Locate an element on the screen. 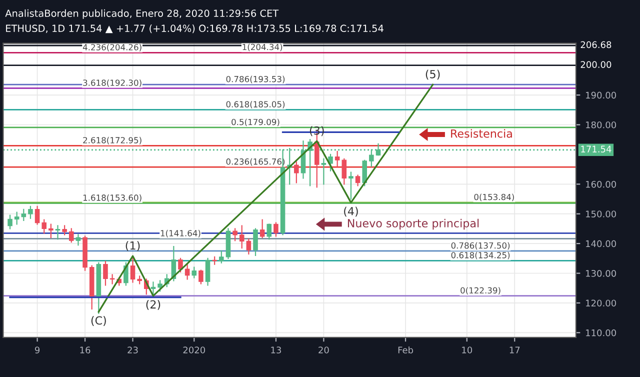 Image resolution: width=640 pixels, height=377 pixels. y-tick-label: 110.00 is located at coordinates (601, 332).